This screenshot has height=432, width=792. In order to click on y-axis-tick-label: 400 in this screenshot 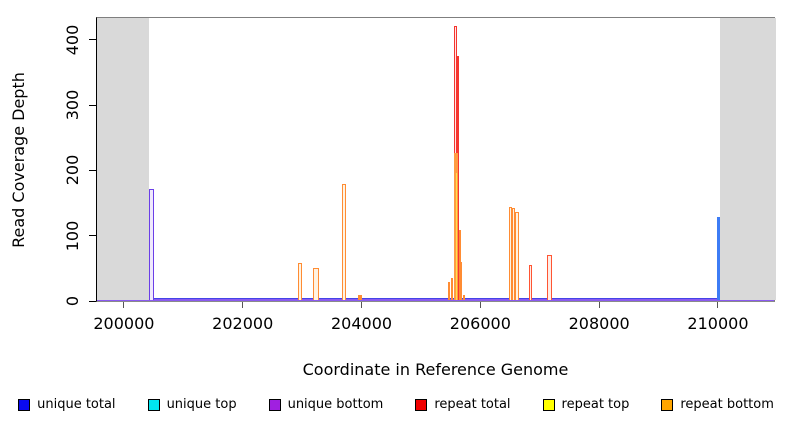, I will do `click(72, 40)`.